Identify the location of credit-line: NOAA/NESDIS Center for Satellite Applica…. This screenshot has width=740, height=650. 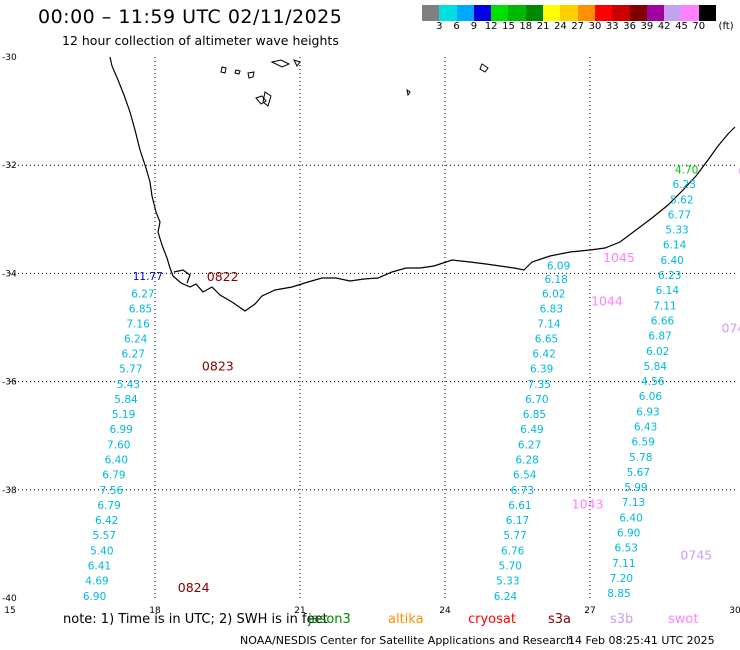
(407, 640).